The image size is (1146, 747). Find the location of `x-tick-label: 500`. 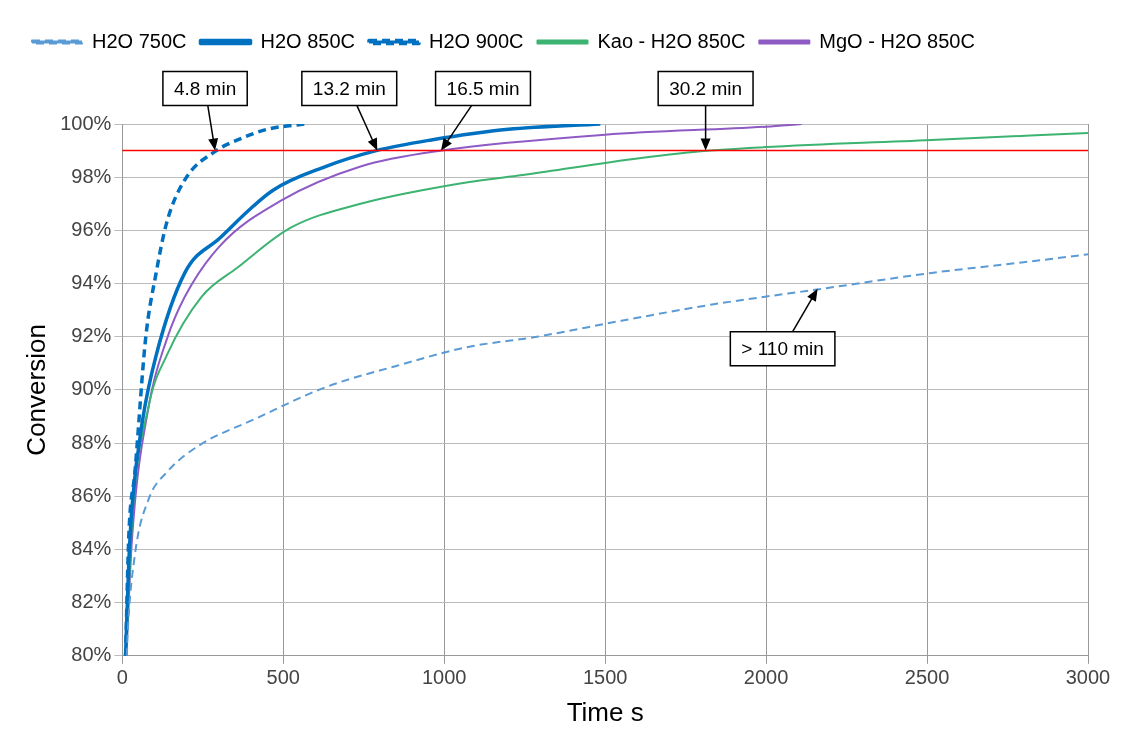

x-tick-label: 500 is located at coordinates (283, 677).